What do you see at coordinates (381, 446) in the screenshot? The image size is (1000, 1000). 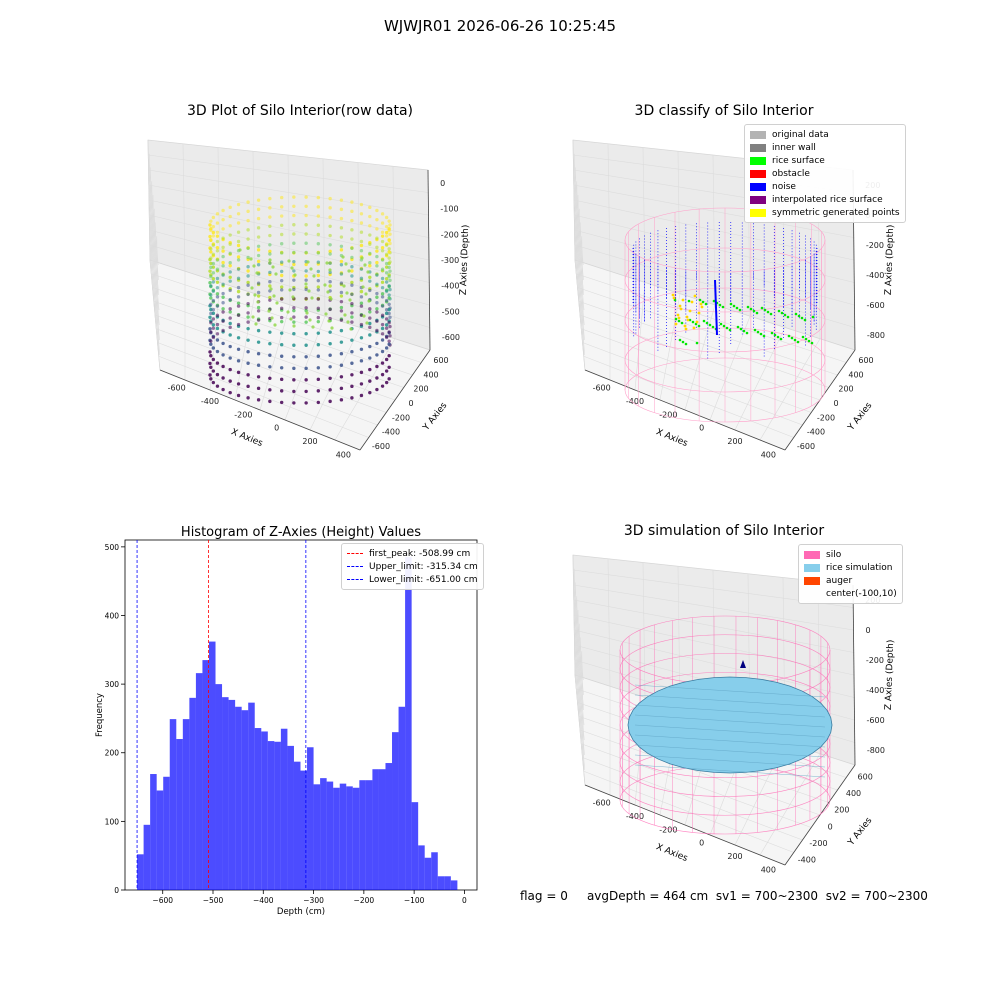 I see `raw-y-tick: -600` at bounding box center [381, 446].